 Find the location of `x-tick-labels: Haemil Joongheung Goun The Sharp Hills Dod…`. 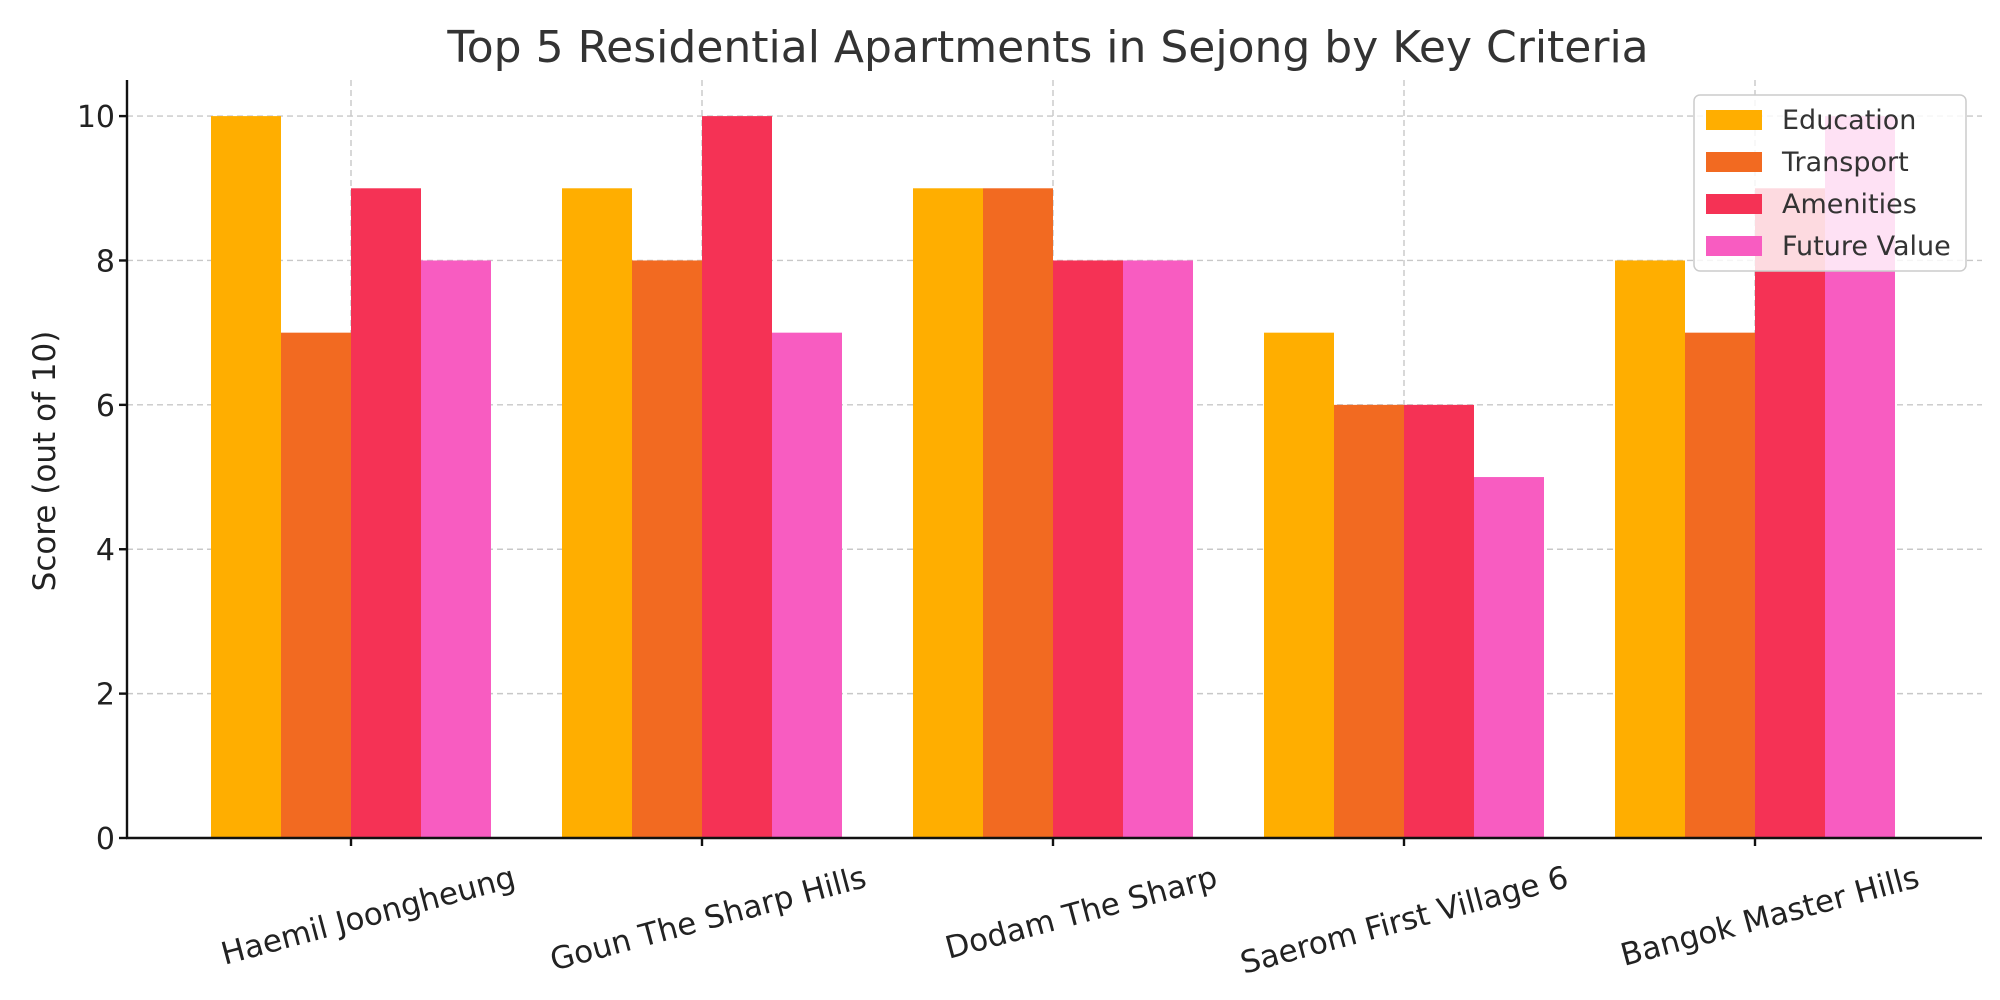

x-tick-labels: Haemil Joongheung Goun The Sharp Hills Dod… is located at coordinates (1070, 920).